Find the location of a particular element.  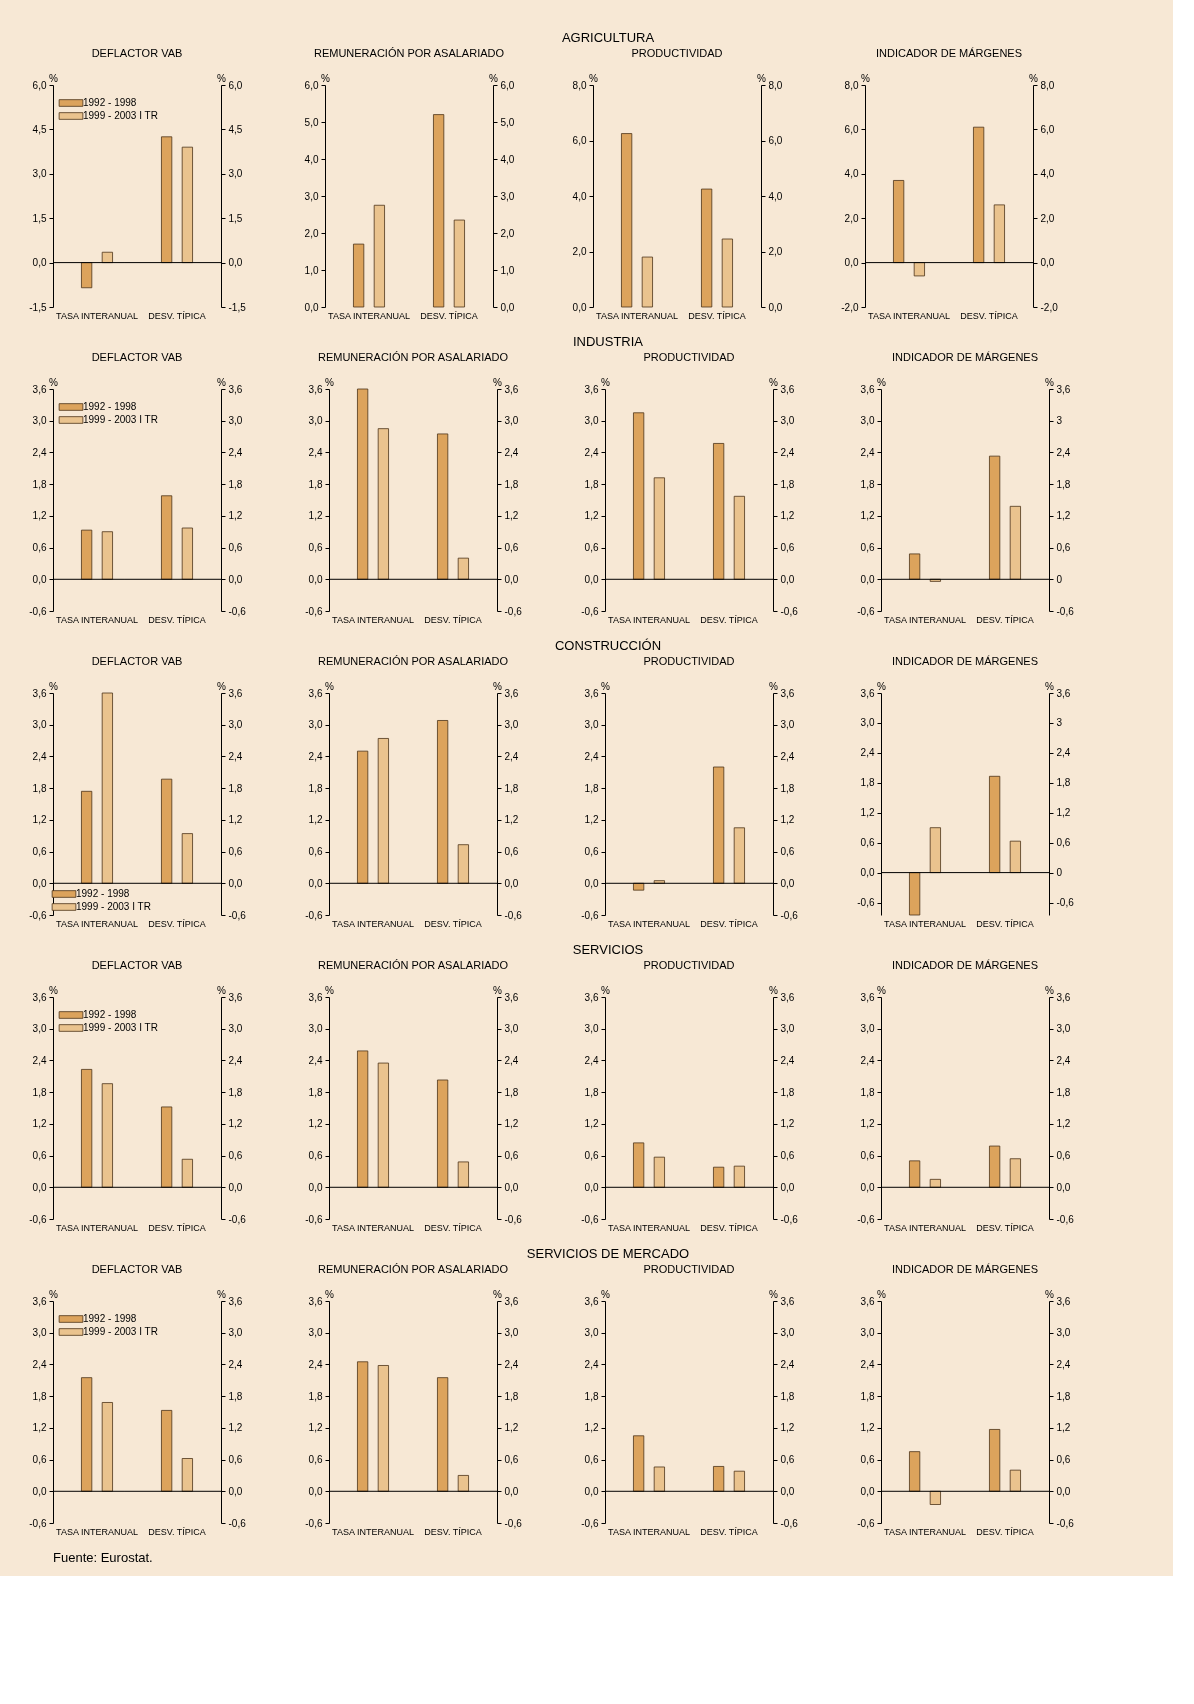

y-tick-label: 4,5 is located at coordinates (39, 129).